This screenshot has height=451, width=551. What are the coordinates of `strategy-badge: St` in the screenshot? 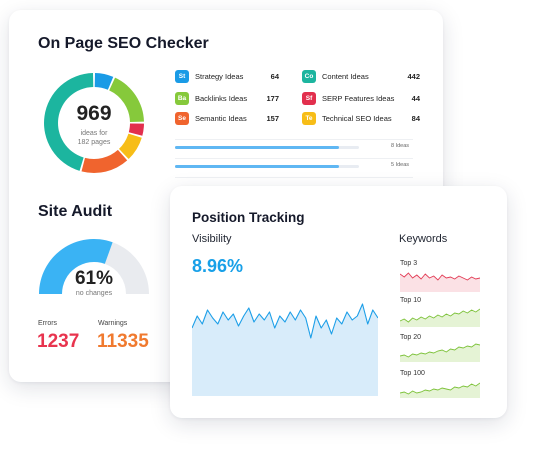 It's located at (182, 76).